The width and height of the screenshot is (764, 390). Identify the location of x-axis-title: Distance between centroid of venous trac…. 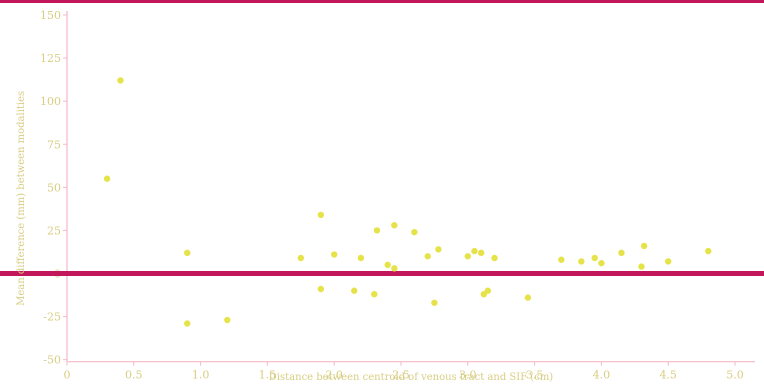
(411, 377).